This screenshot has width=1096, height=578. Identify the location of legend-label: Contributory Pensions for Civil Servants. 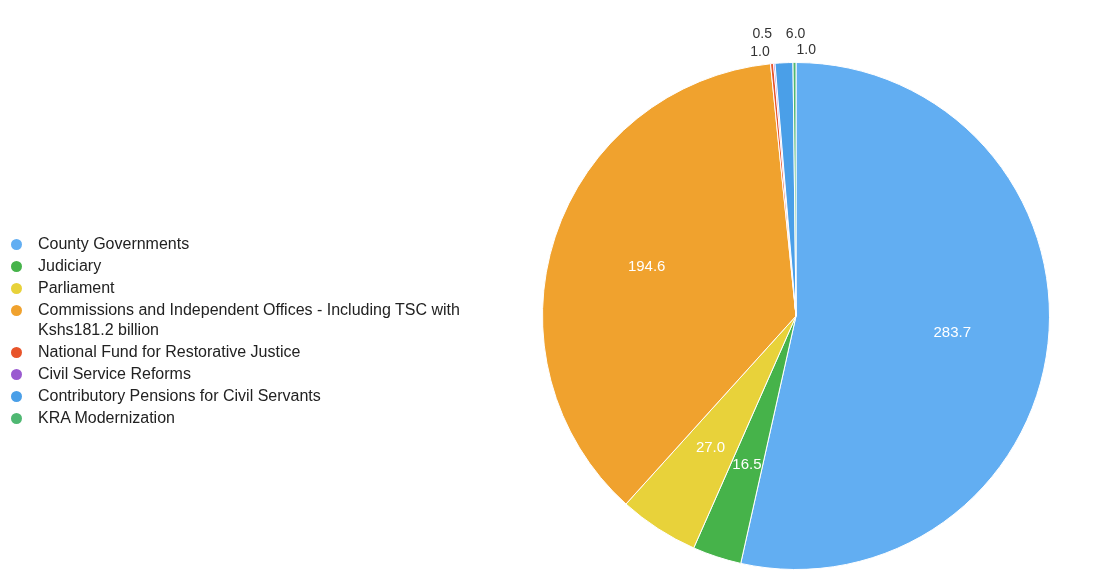
(179, 396).